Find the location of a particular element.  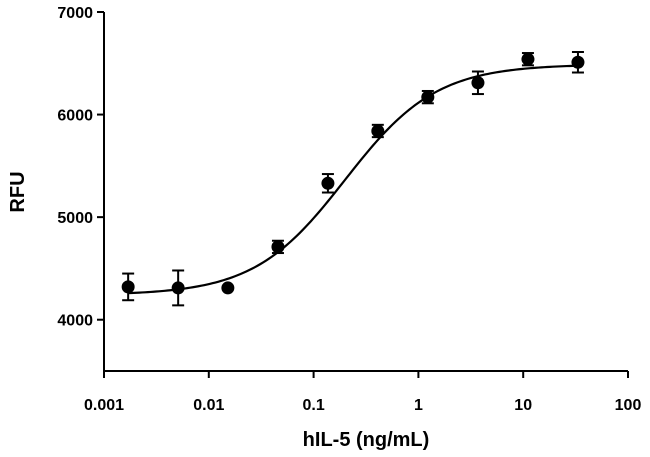

x-tick-label: 0.01 is located at coordinates (208, 405).